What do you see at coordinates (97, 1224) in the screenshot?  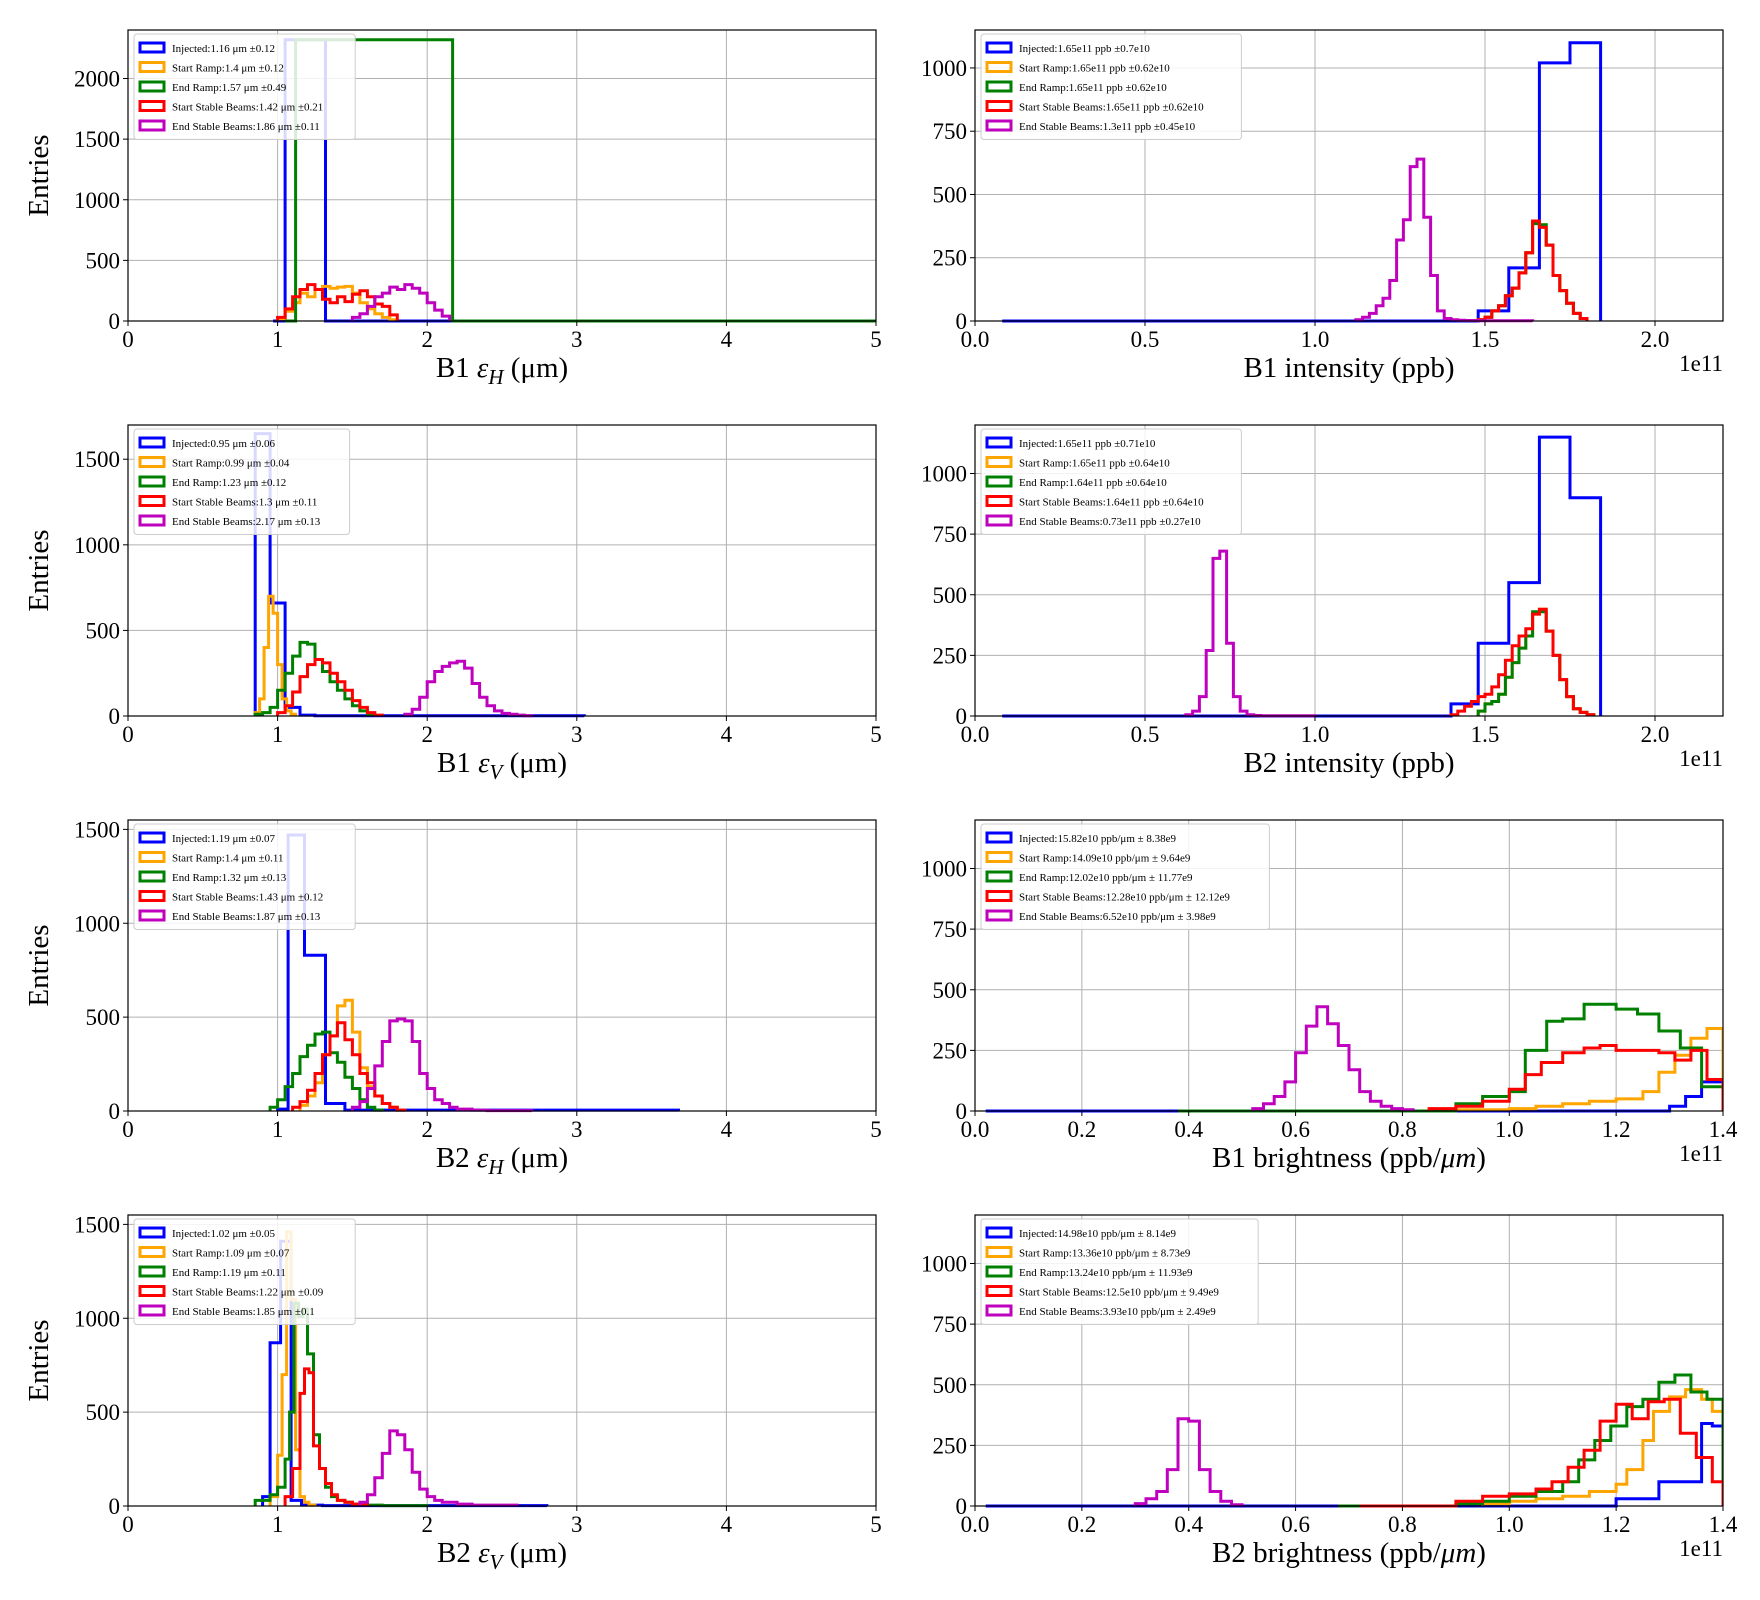 I see `y-tick-label: 1500` at bounding box center [97, 1224].